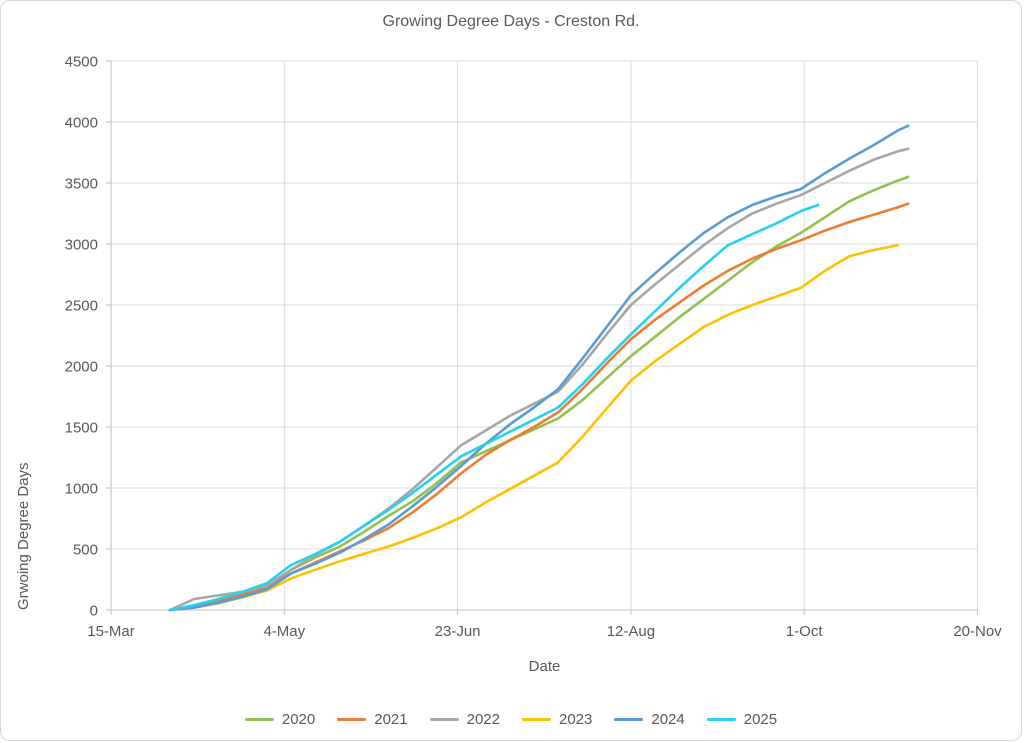  What do you see at coordinates (977, 631) in the screenshot?
I see `x-tick-label: 20-Nov` at bounding box center [977, 631].